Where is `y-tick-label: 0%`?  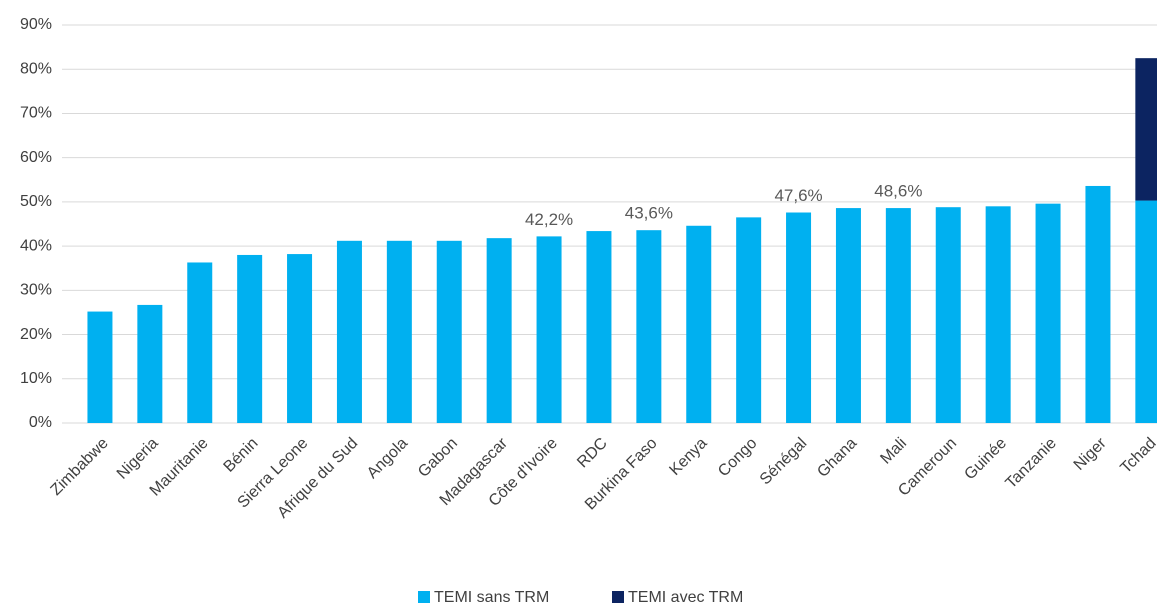 y-tick-label: 0% is located at coordinates (40, 422).